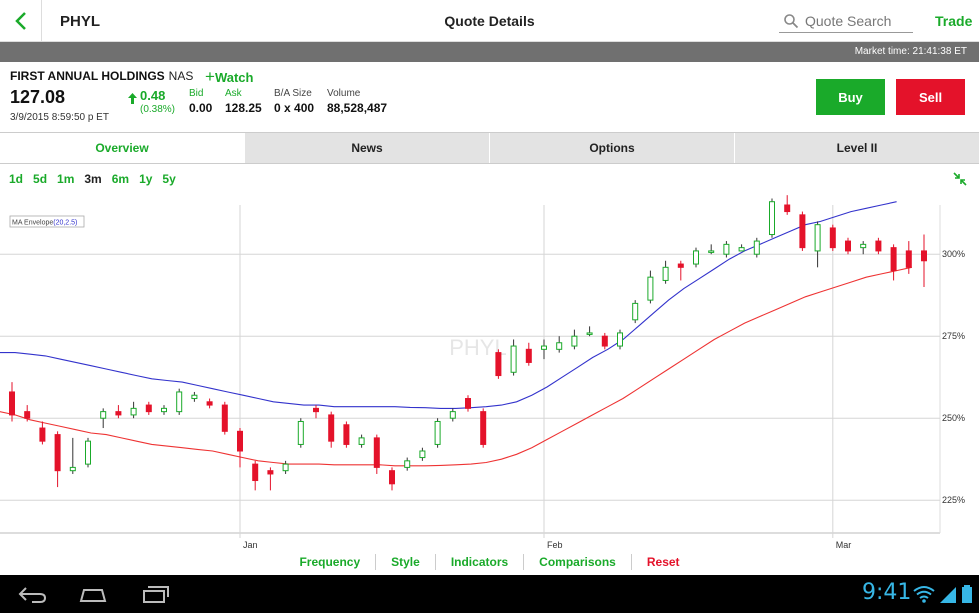 The image size is (979, 613). What do you see at coordinates (967, 594) in the screenshot?
I see `battery-icon` at bounding box center [967, 594].